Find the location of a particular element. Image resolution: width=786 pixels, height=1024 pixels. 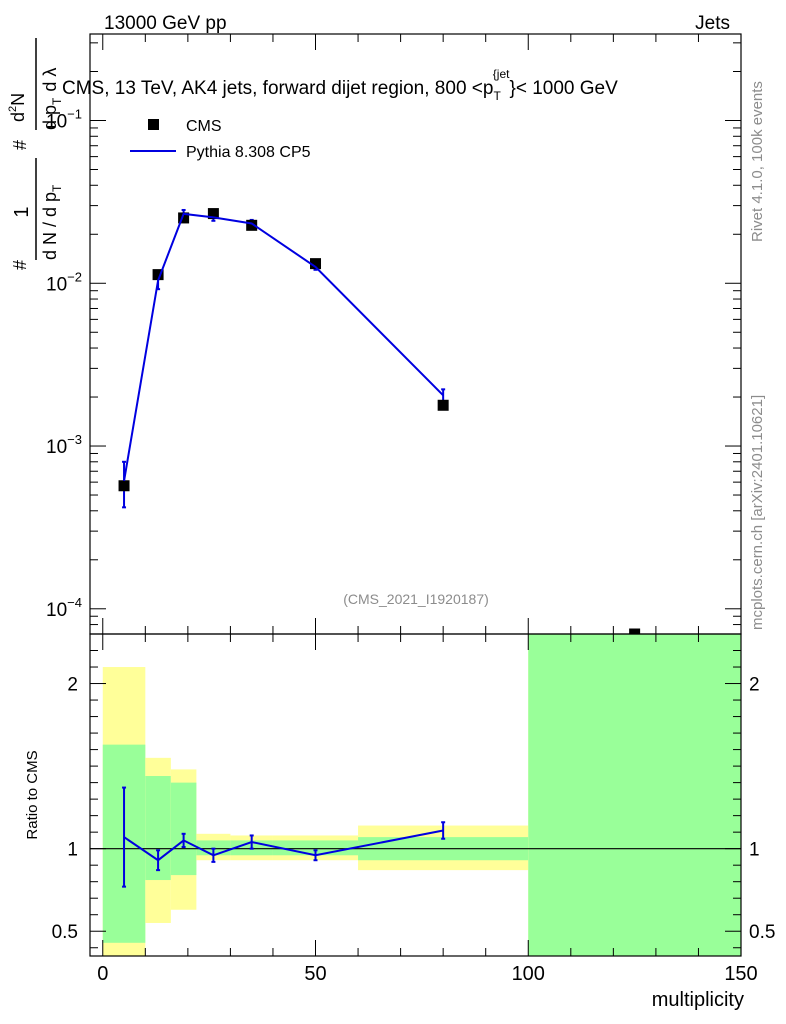

ylabel-hash-2: # is located at coordinates (20, 145).